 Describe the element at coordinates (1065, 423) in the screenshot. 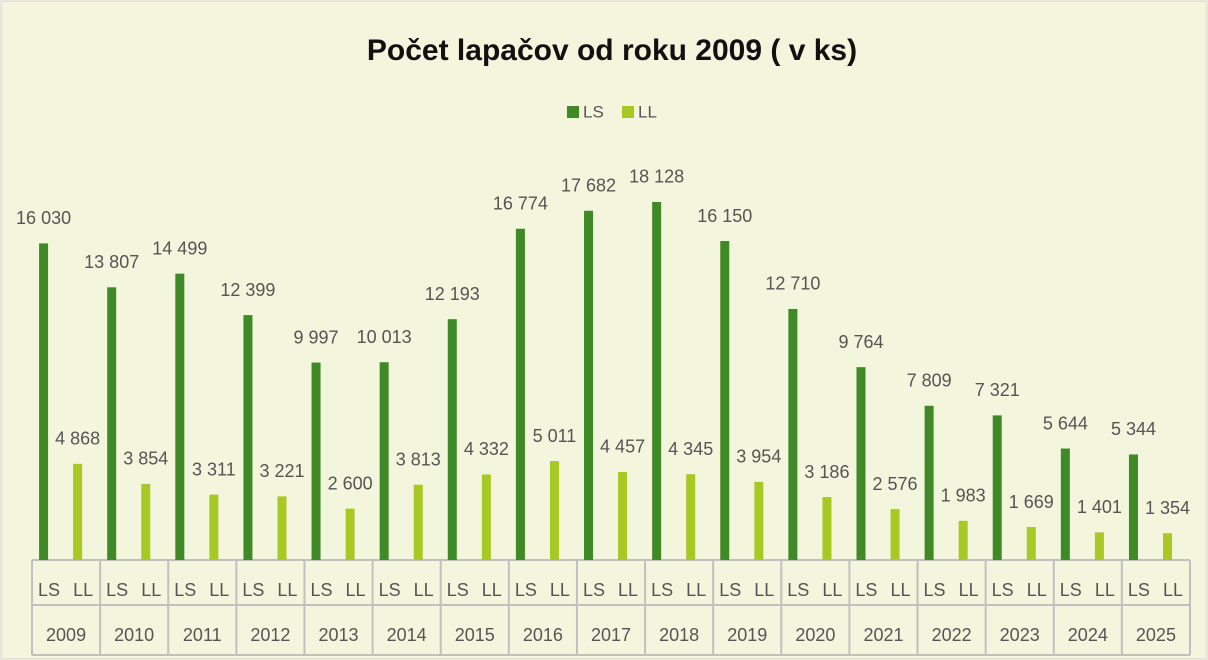

I see `data-label: 5 644` at that location.